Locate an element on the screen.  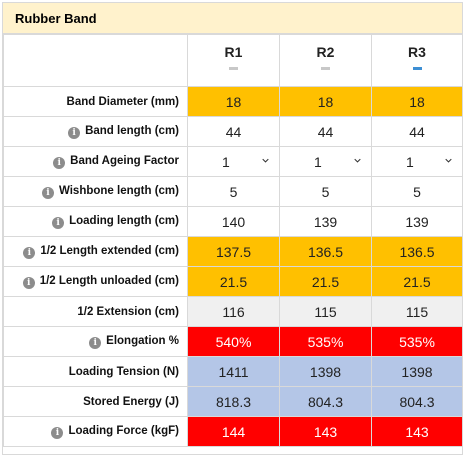
row-label: 1/2 Length unloaded (cm) is located at coordinates (109, 280).